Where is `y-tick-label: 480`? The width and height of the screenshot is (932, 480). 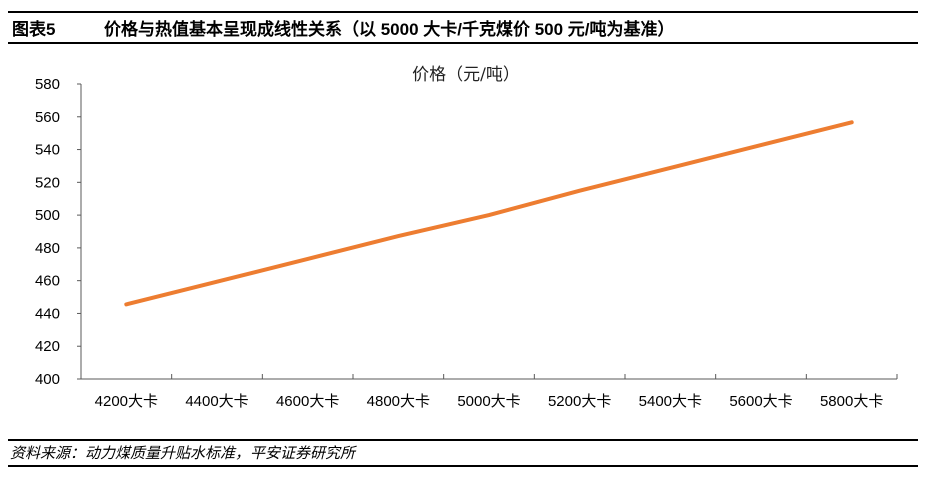 y-tick-label: 480 is located at coordinates (47, 248).